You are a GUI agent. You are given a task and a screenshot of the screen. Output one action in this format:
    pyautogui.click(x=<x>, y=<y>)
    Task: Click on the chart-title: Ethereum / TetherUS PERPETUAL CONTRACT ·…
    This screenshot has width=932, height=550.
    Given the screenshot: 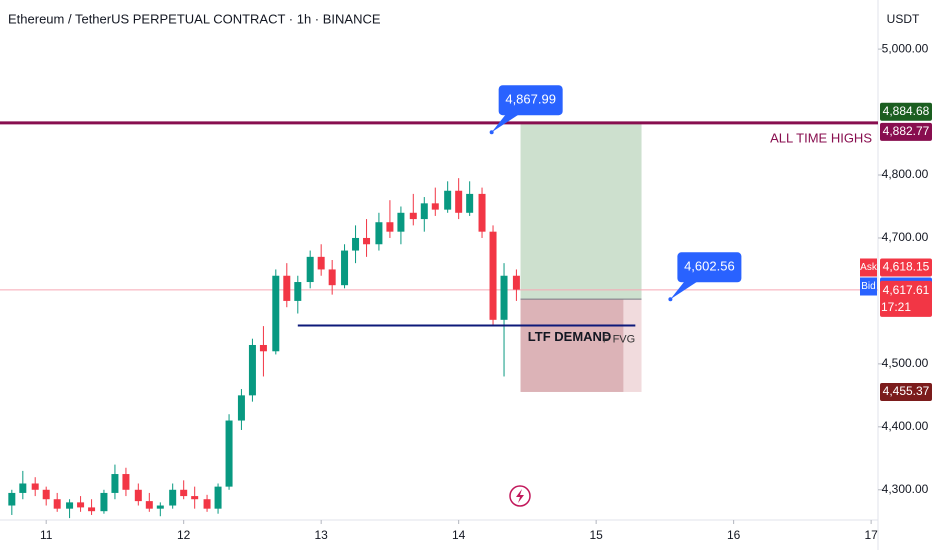 What is the action you would take?
    pyautogui.click(x=194, y=18)
    